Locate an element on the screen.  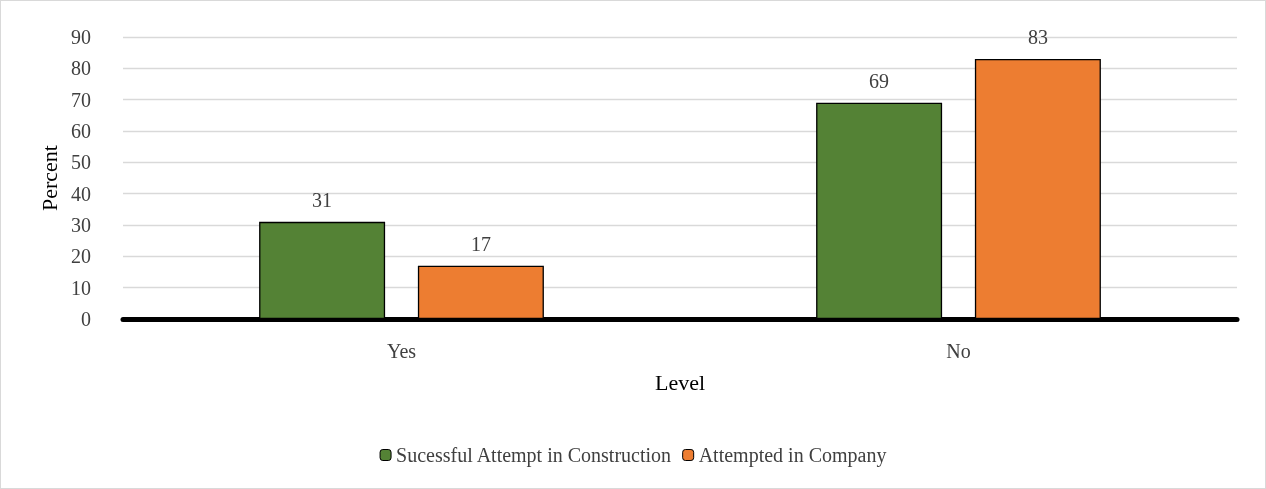
x-tick-label: No is located at coordinates (958, 351).